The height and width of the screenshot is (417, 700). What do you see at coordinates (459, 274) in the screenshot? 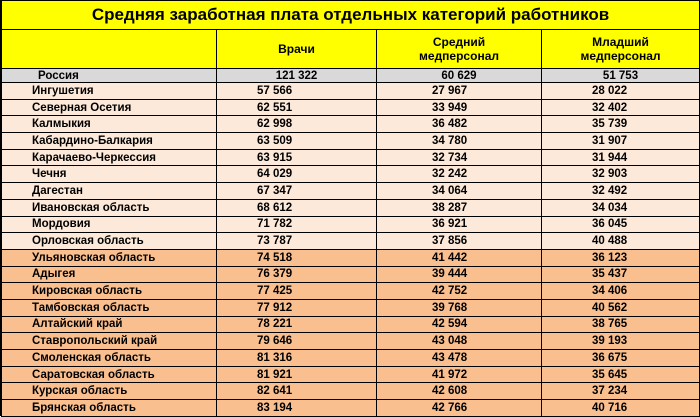
I see `value: 39 444` at bounding box center [459, 274].